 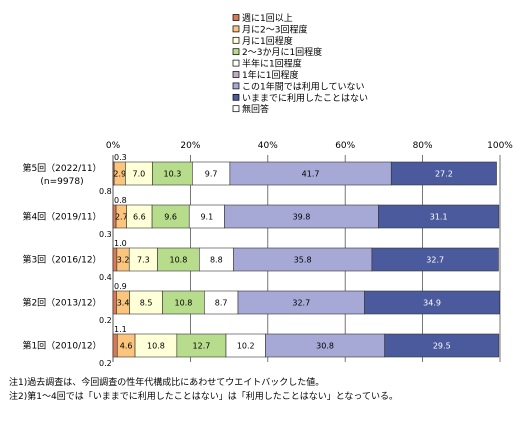 What do you see at coordinates (211, 174) in the screenshot?
I see `bar-label-0-4: 9.7` at bounding box center [211, 174].